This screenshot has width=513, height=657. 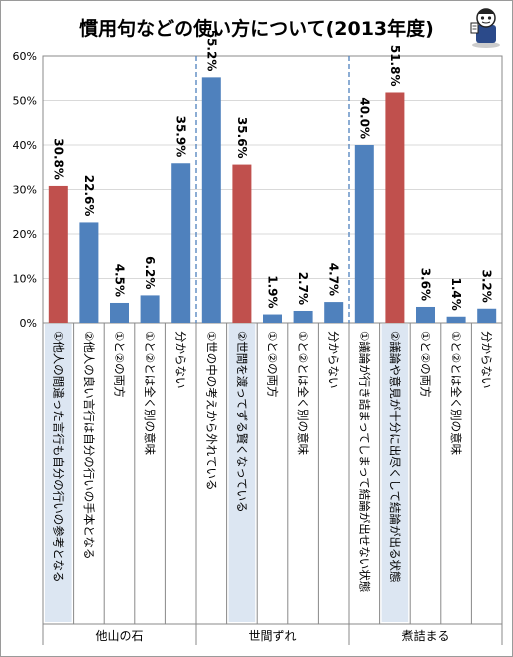 What do you see at coordinates (28, 323) in the screenshot?
I see `y-tick-label: 0%` at bounding box center [28, 323].